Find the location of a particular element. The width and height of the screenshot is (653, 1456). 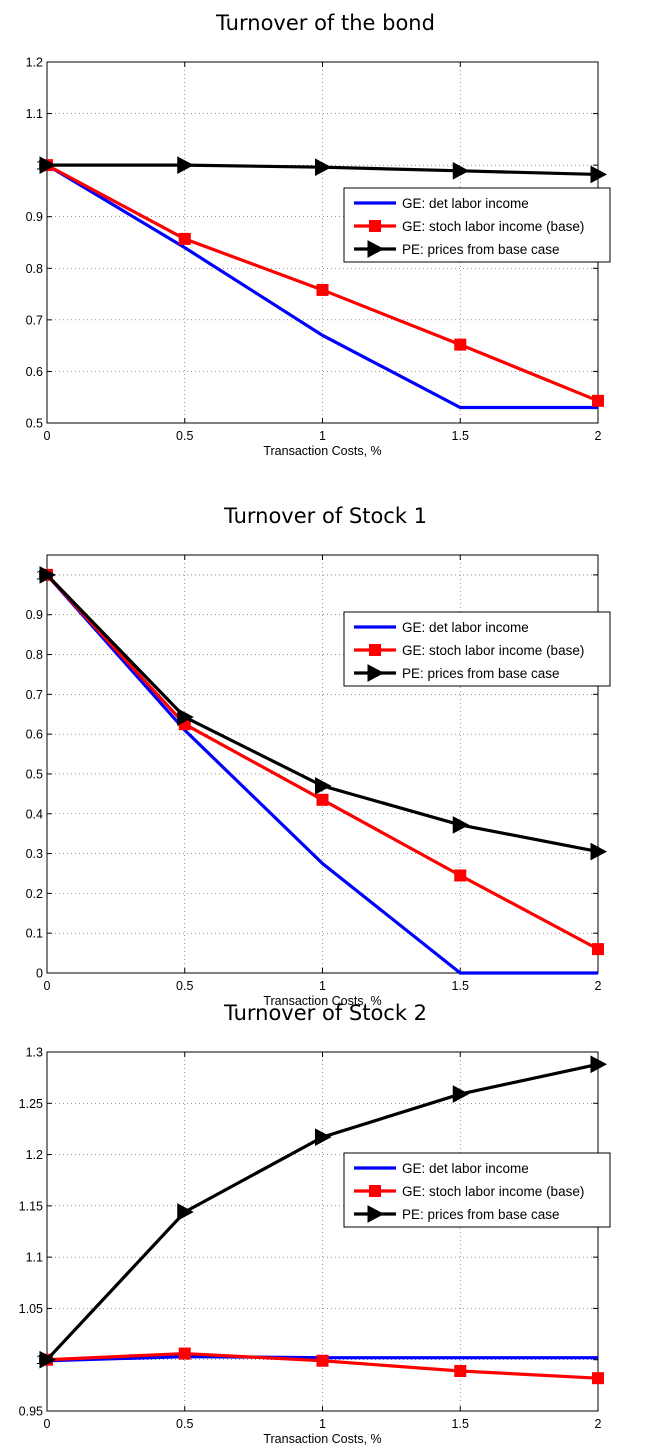

y-tick-label: 0.3 is located at coordinates (34, 854).